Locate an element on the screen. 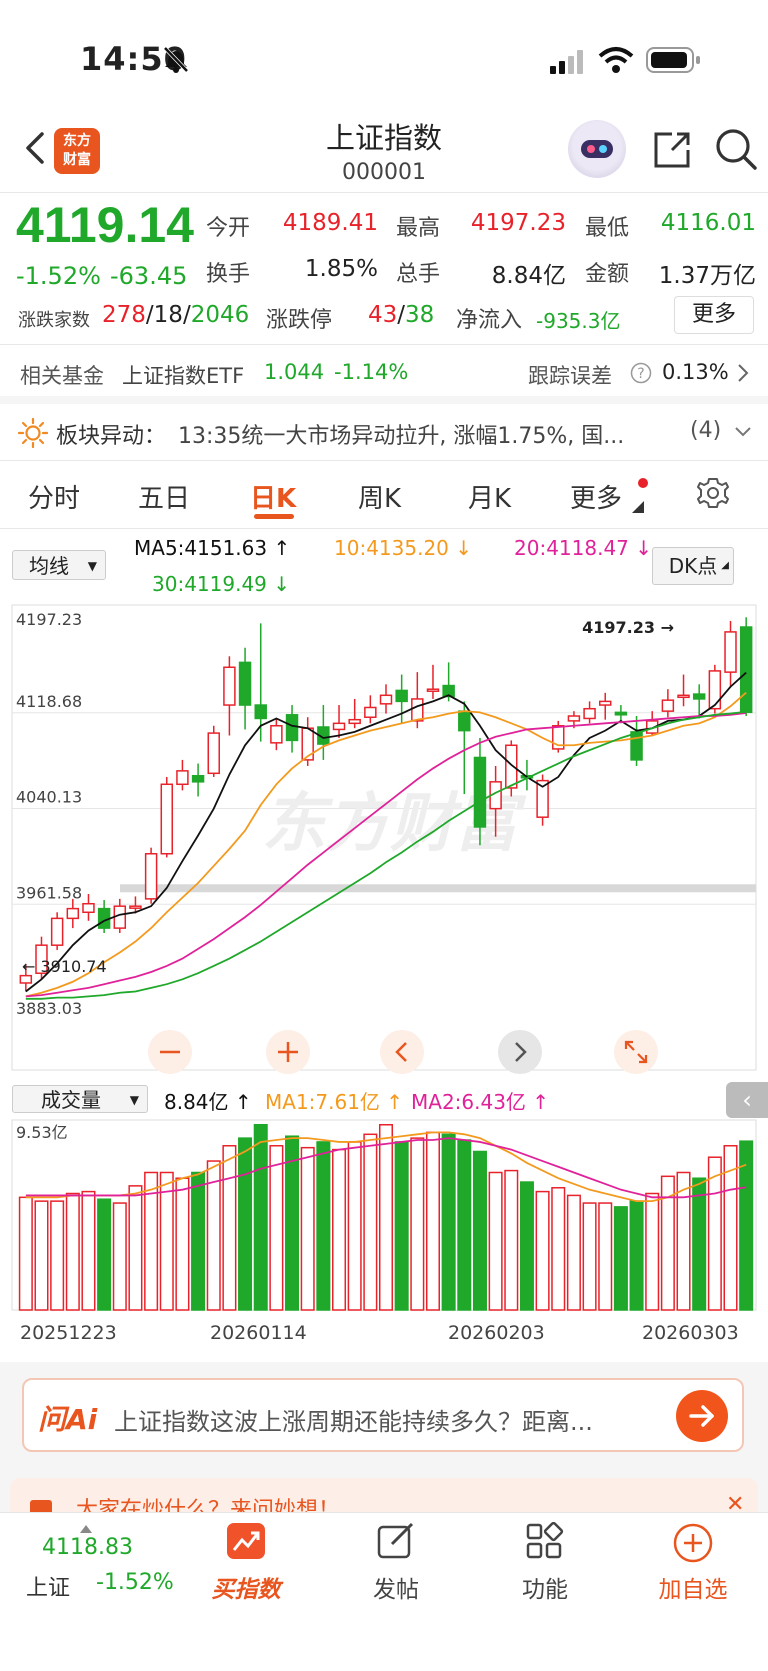 The image size is (768, 1671). gear-icon is located at coordinates (713, 495).